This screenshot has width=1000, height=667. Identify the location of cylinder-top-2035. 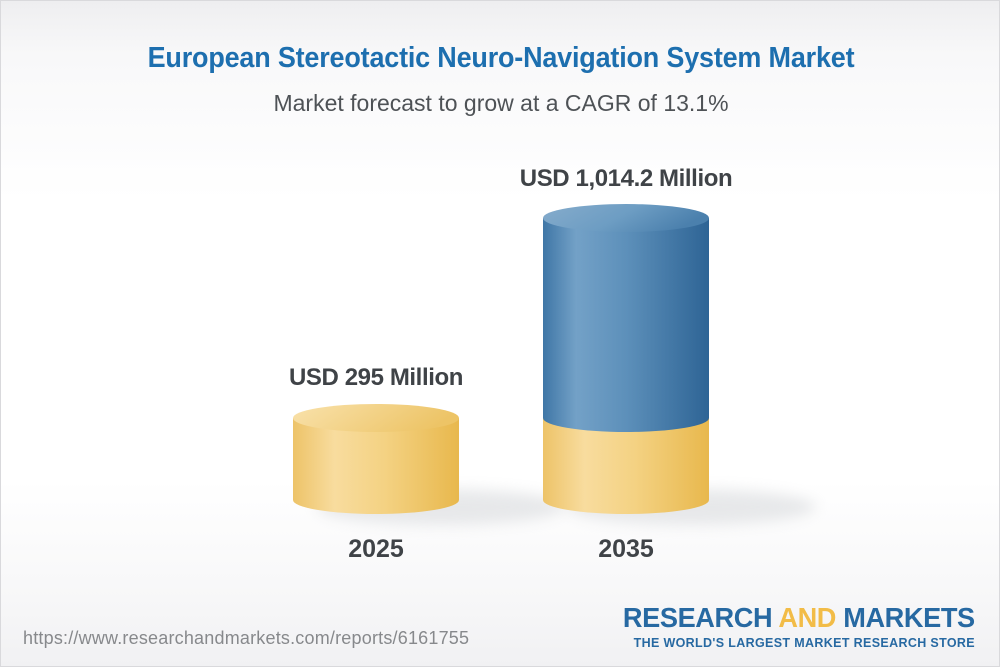
(626, 218).